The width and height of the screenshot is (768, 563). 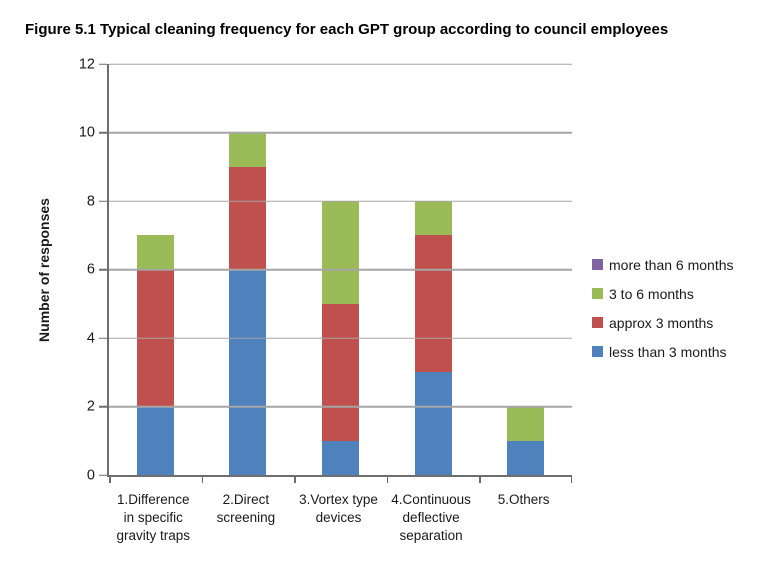 I want to click on legend-swatch-less-than-3-months, so click(x=597, y=351).